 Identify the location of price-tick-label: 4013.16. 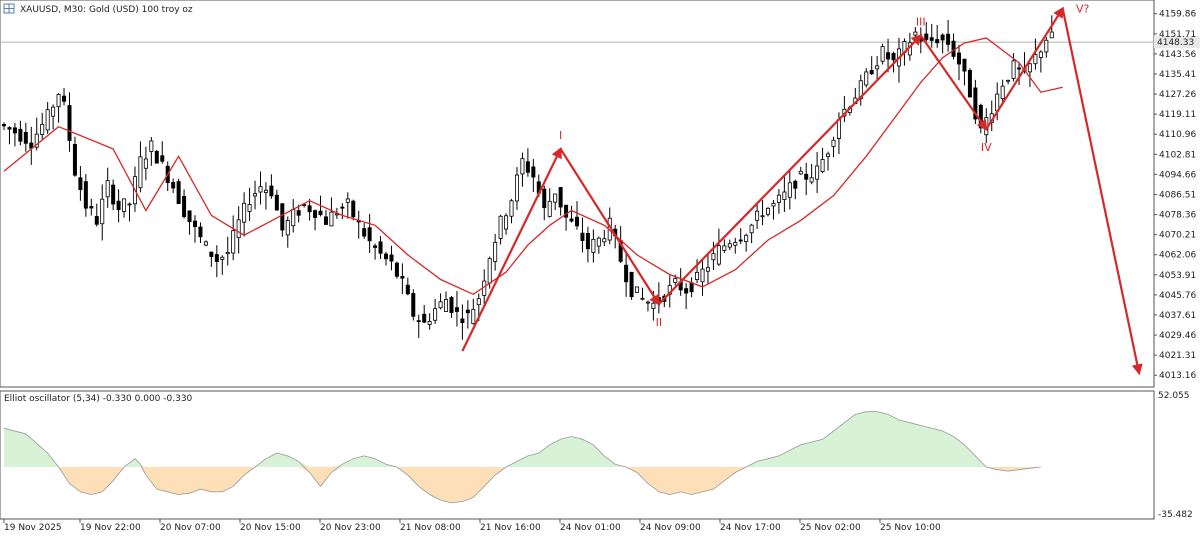
(1177, 376).